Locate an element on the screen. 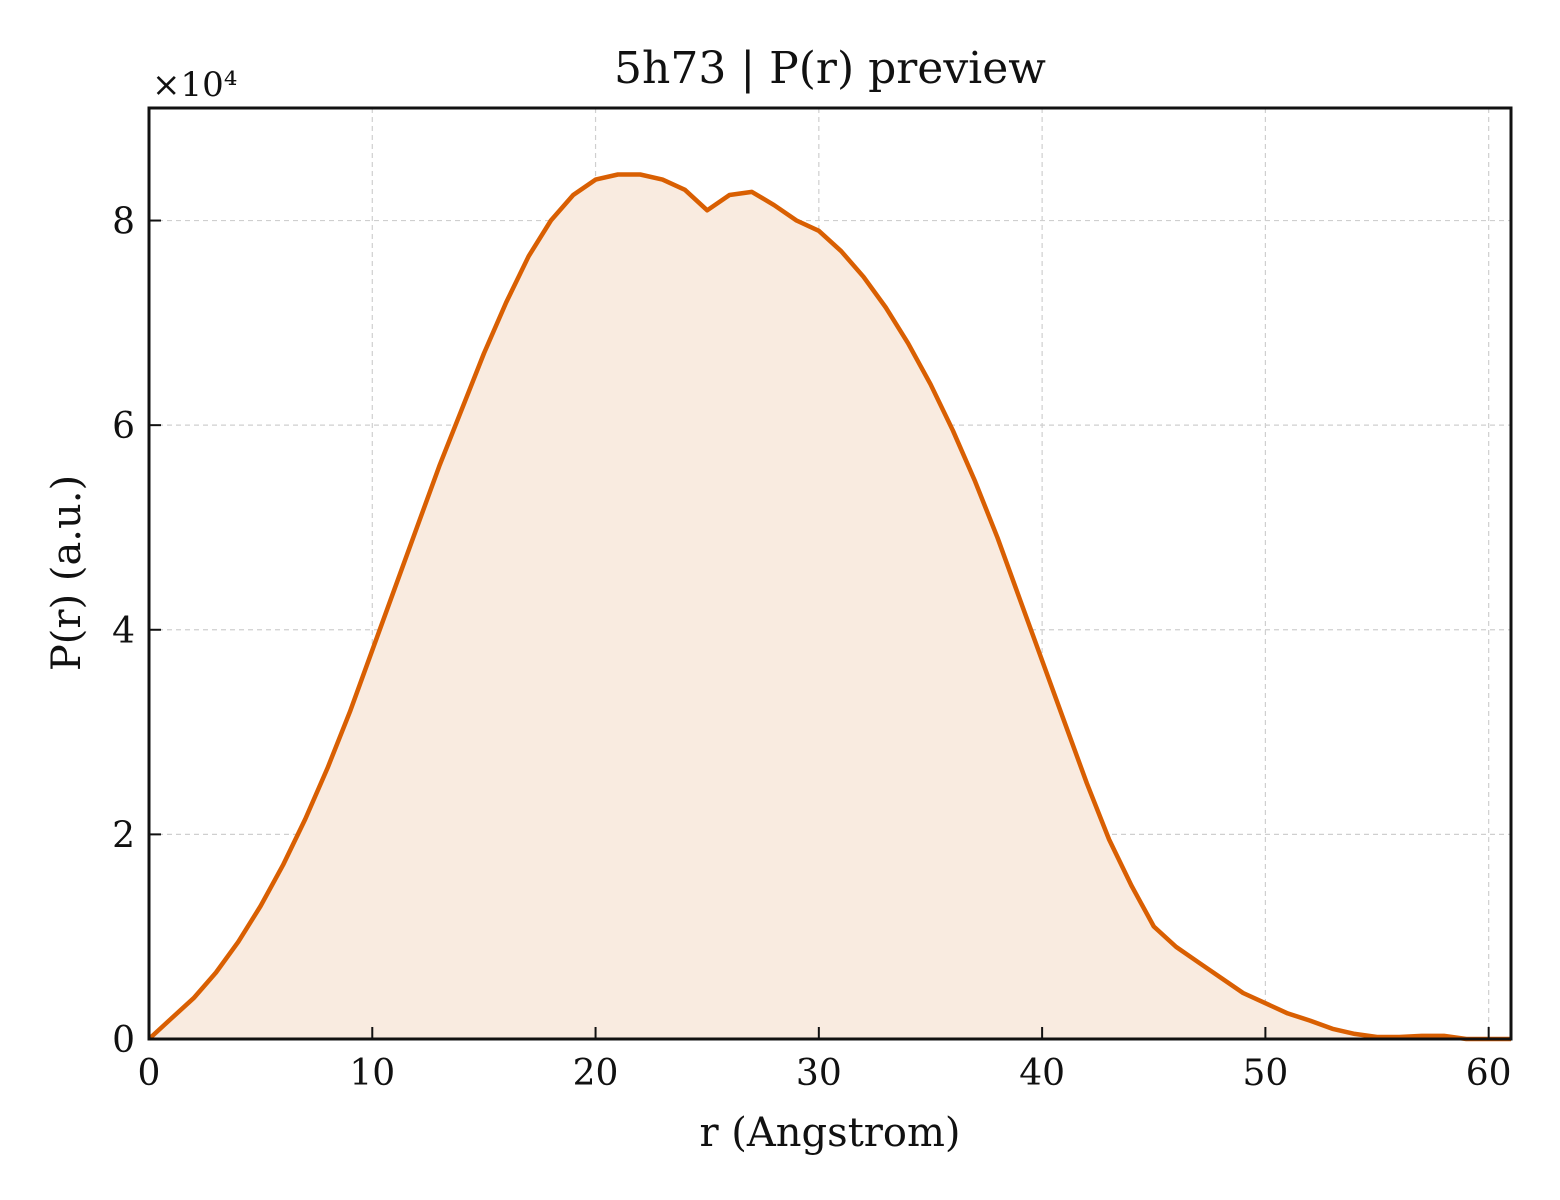  x-tick-label: 30 is located at coordinates (819, 1073).